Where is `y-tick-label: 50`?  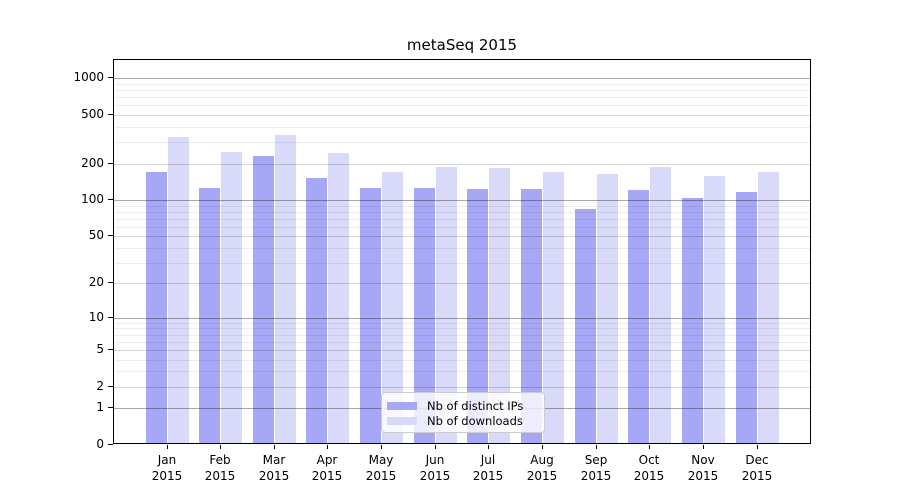 y-tick-label: 50 is located at coordinates (96, 235).